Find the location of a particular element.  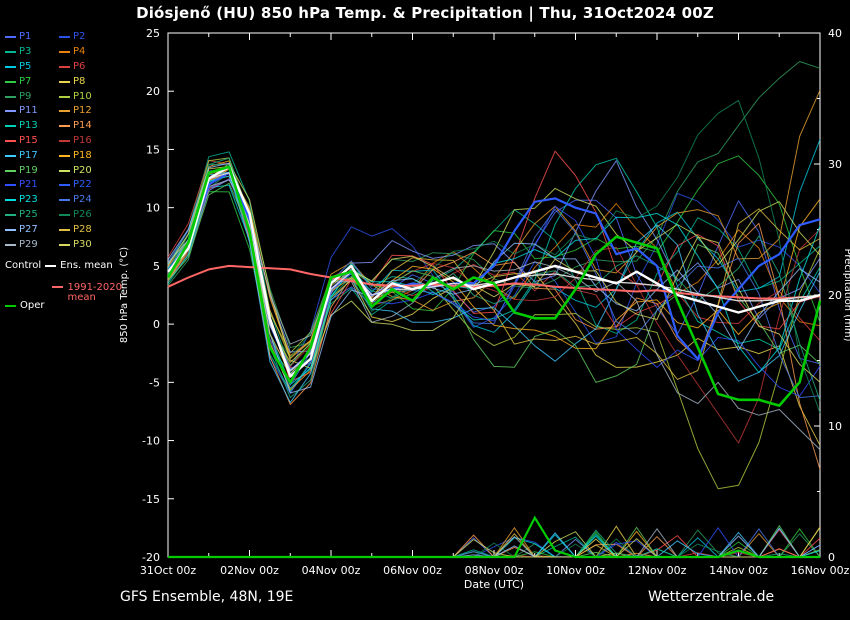

member-label: P22 is located at coordinates (82, 185).